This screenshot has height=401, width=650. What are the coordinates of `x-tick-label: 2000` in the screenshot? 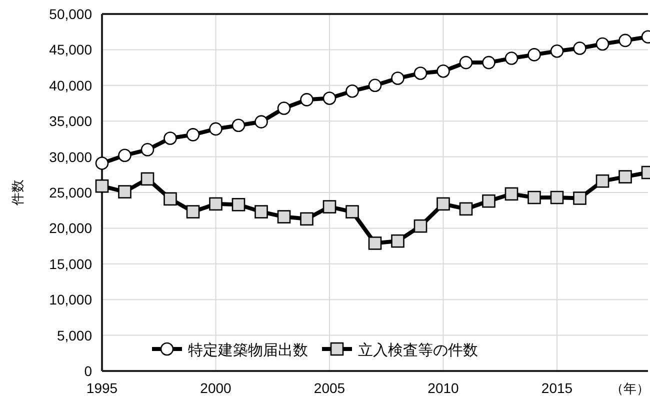 It's located at (216, 388).